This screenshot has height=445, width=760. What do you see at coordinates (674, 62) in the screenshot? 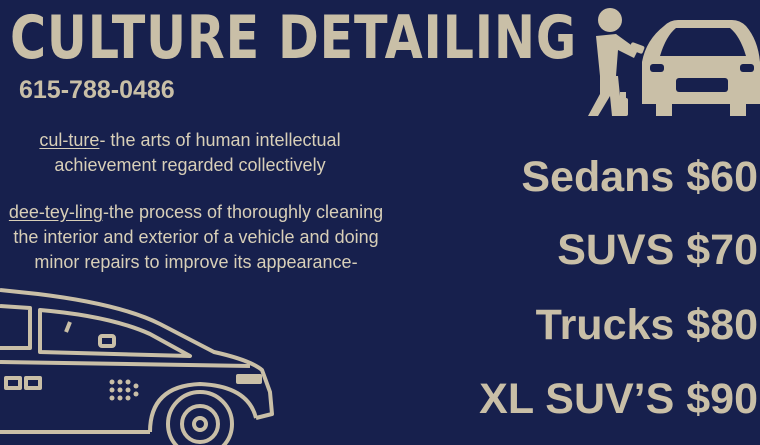
I see `man-washing-car-icon` at bounding box center [674, 62].